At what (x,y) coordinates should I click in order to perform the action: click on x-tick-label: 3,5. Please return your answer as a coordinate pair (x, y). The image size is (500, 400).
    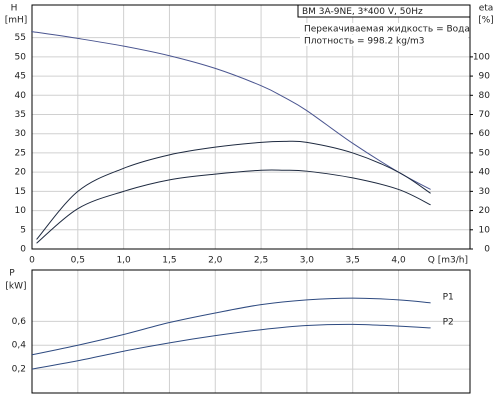
    Looking at the image, I should click on (353, 261).